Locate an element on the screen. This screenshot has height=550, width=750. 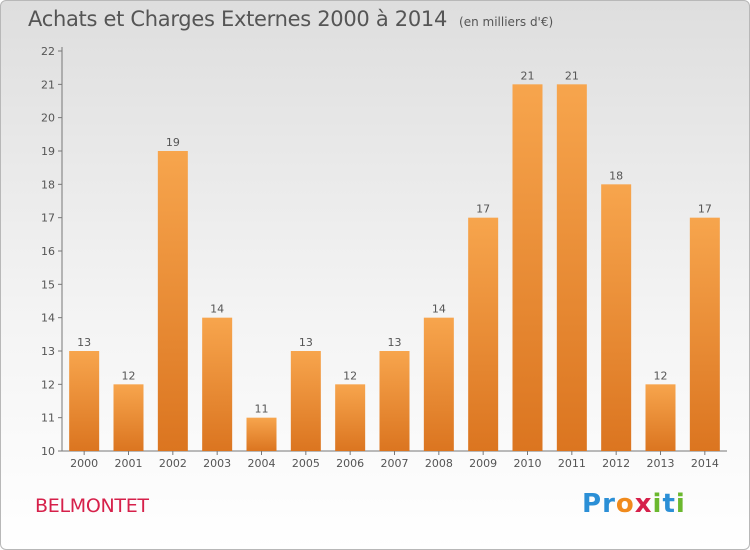
x-tick-label: 2011 is located at coordinates (572, 463).